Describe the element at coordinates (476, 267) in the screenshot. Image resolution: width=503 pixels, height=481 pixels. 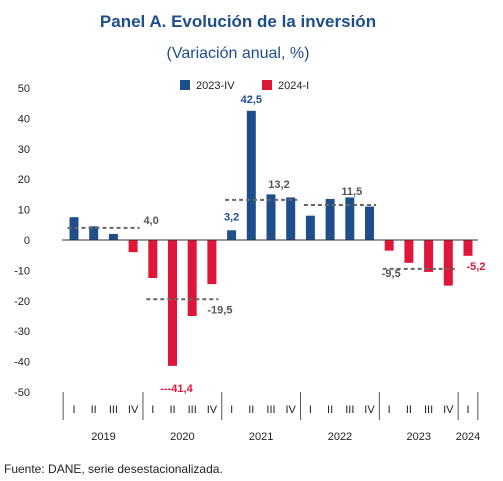
I see `value-label: -5,2` at that location.